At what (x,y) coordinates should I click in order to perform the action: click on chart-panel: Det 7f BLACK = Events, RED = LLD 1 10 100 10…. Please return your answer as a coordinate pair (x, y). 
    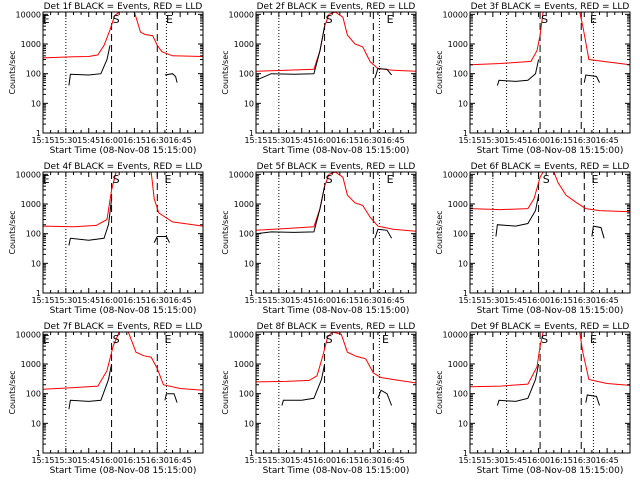
    Looking at the image, I should click on (106, 399).